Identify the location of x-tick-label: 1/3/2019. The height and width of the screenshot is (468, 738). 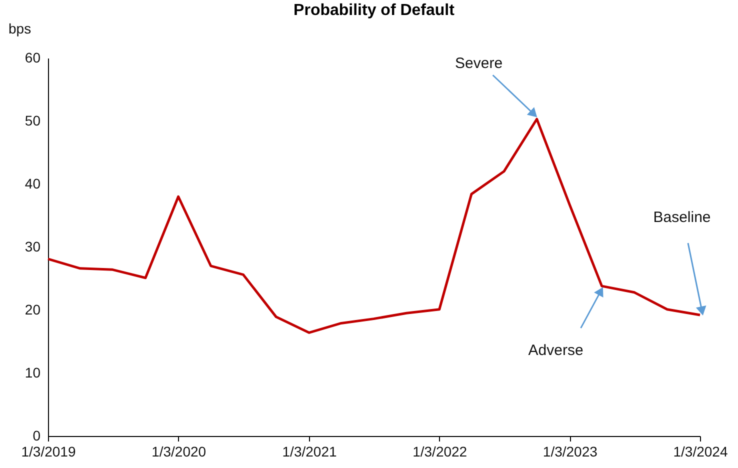
(48, 452).